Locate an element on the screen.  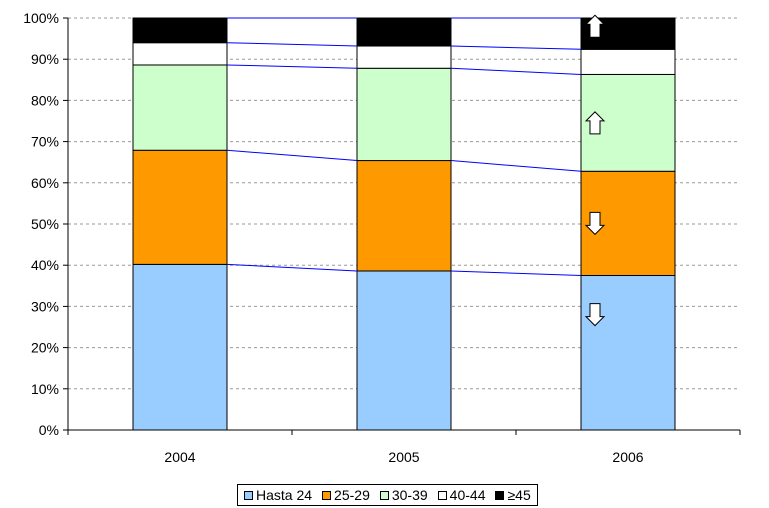
legend-item: 40-44 is located at coordinates (461, 495).